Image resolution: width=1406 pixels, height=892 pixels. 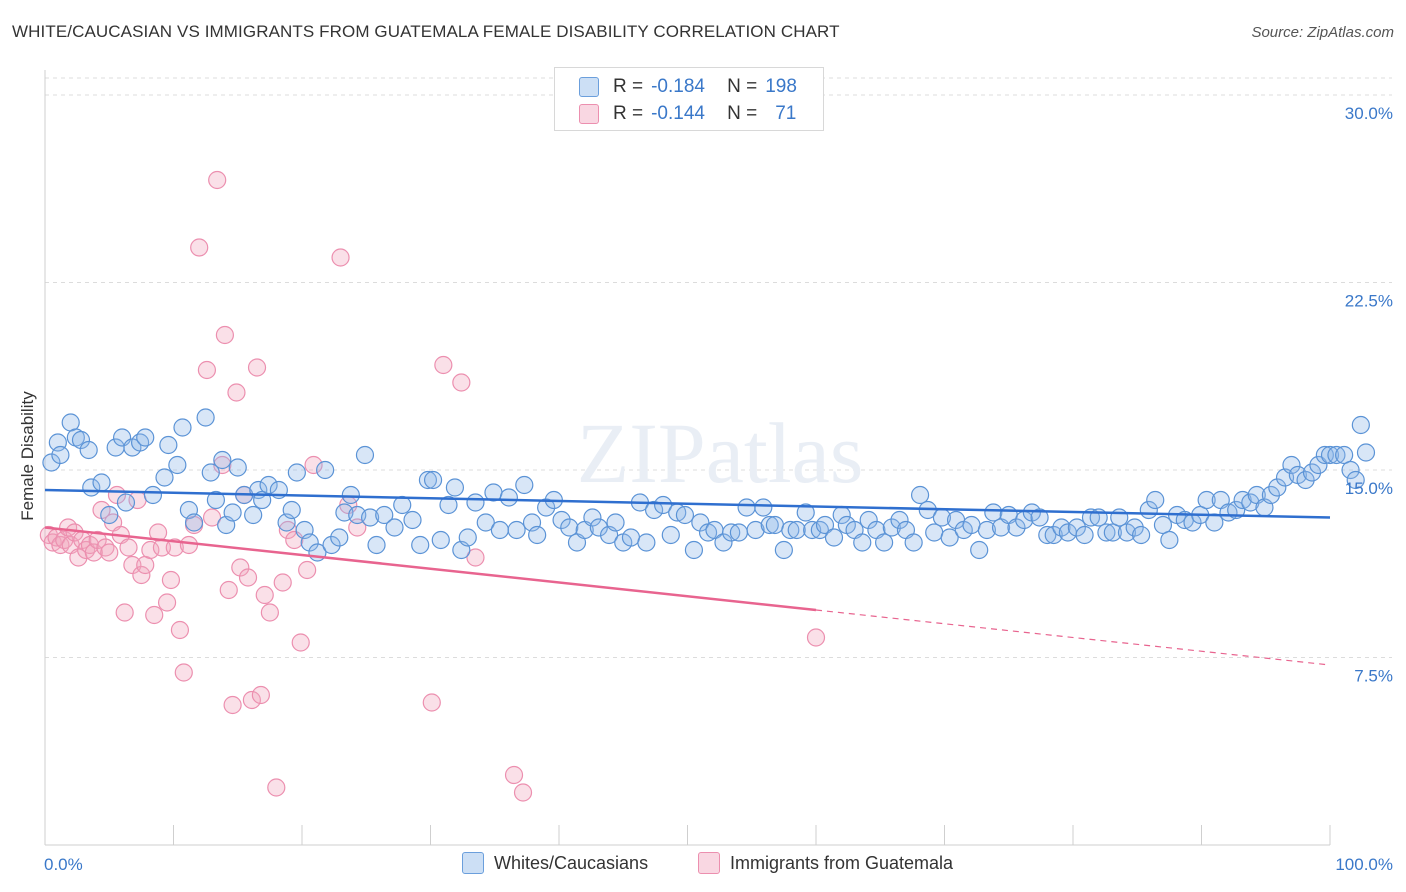 What do you see at coordinates (555, 863) in the screenshot?
I see `legend-item-whites: Whites/Caucasians` at bounding box center [555, 863].